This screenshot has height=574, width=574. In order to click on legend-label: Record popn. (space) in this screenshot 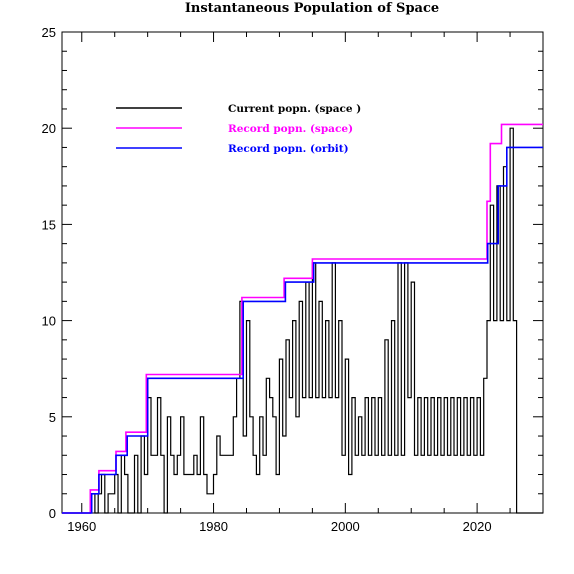, I will do `click(290, 129)`.